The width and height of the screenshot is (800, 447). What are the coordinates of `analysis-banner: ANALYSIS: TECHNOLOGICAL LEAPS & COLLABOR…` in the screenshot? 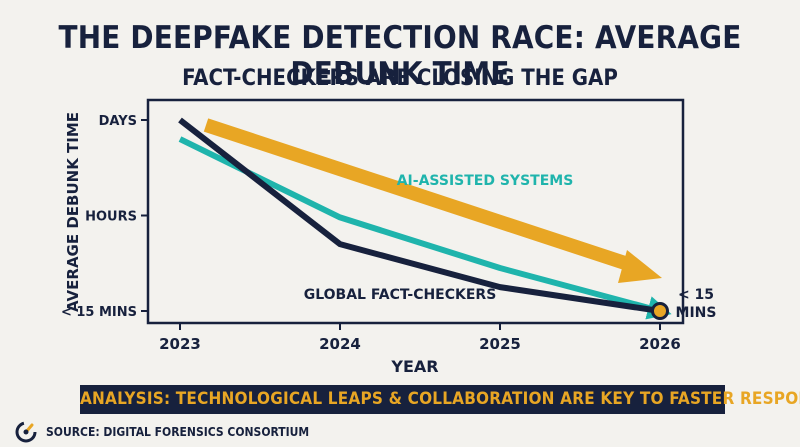 It's located at (440, 399).